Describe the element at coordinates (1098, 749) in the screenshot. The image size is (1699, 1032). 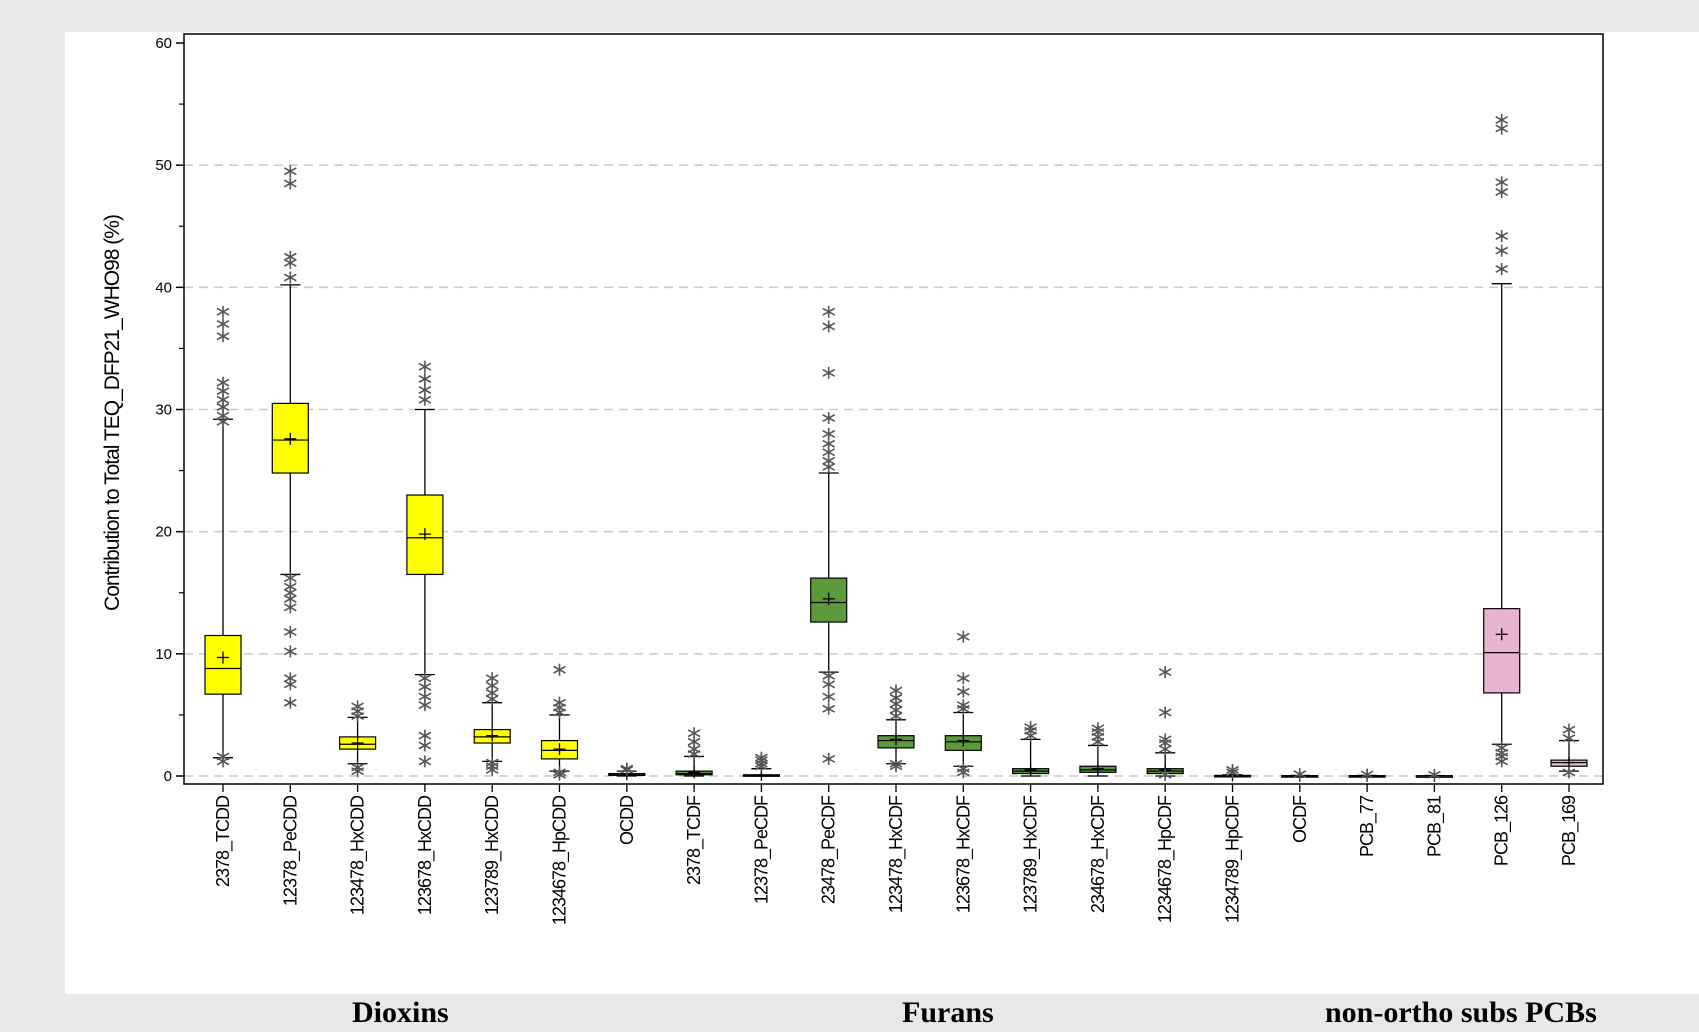
I see `box-234678_HxCDF` at that location.